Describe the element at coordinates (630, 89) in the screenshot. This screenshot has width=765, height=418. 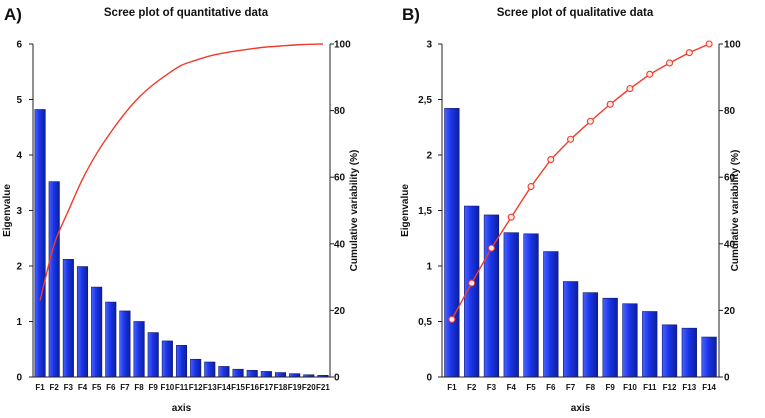
I see `cumulative-point-F10` at that location.